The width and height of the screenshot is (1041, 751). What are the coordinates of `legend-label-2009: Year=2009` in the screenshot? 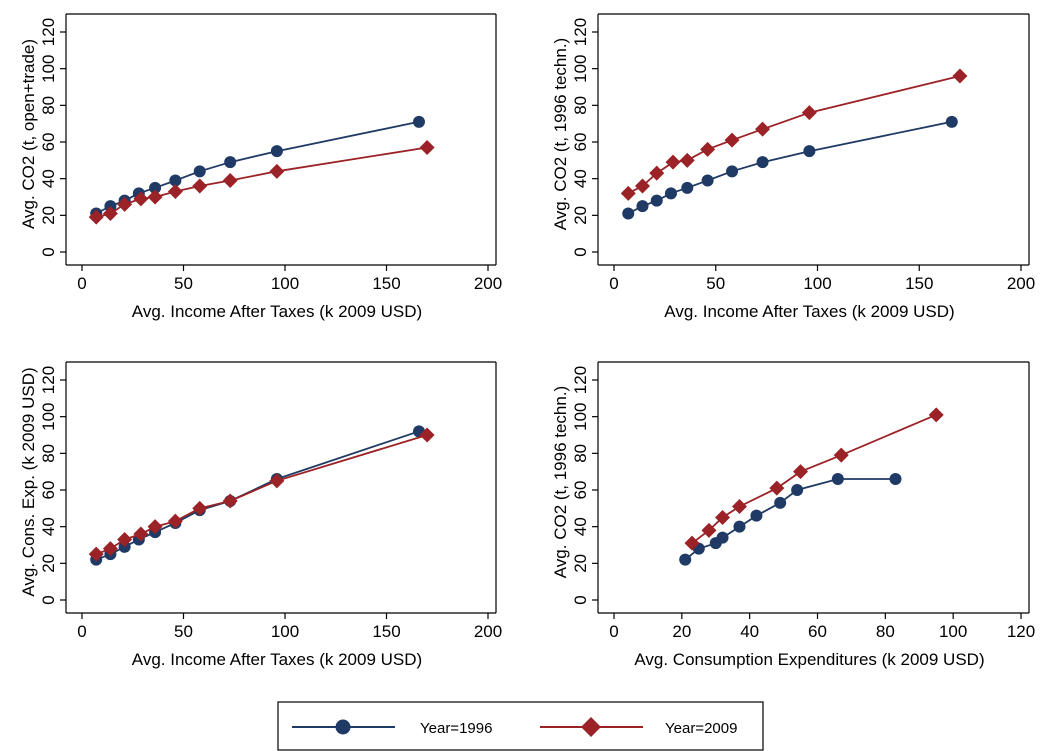 It's located at (701, 728).